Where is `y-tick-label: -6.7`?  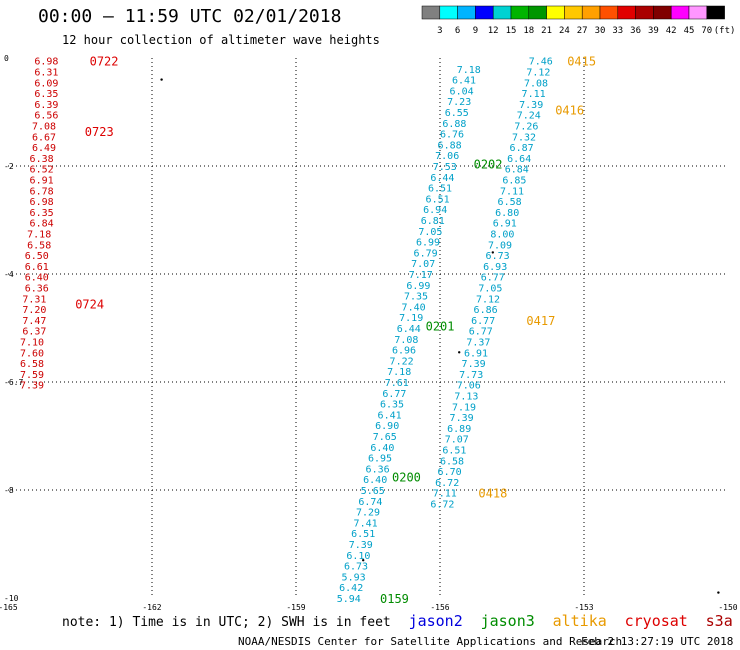 y-tick-label: -6.7 is located at coordinates (13, 382).